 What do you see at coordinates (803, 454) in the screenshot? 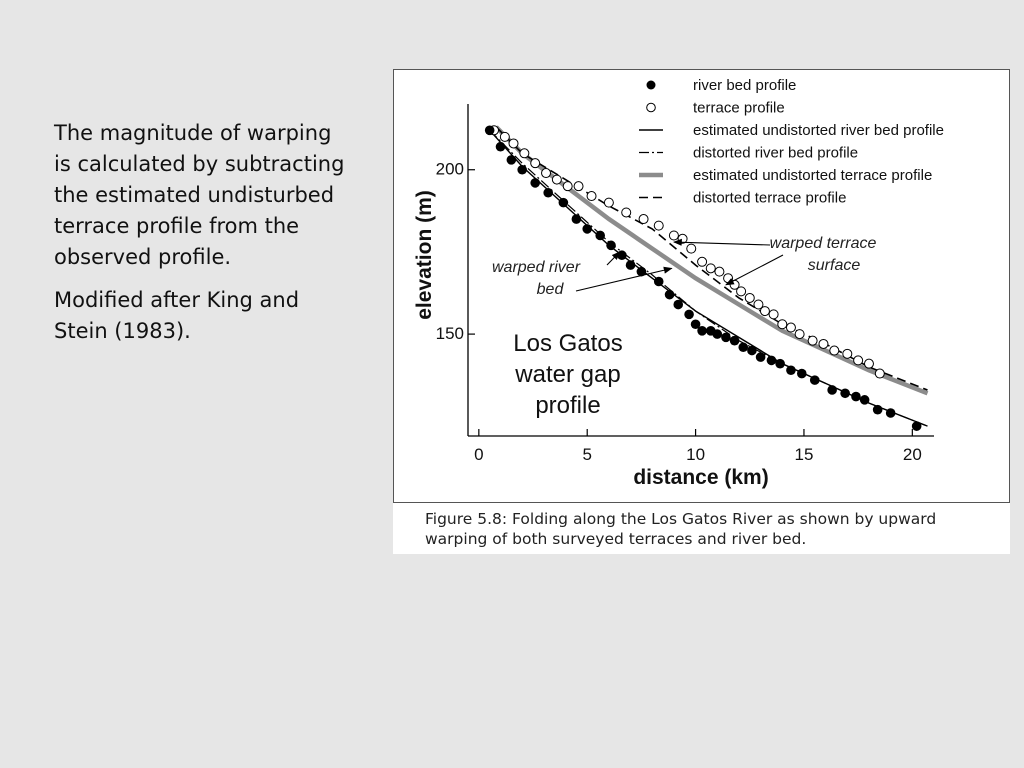
I see `x-tick-label: 15` at bounding box center [803, 454].